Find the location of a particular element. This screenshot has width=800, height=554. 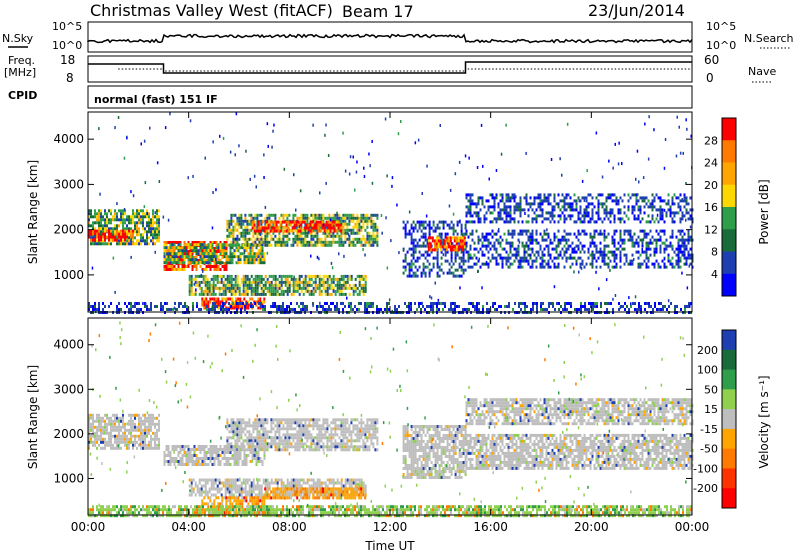

freq-tick-bottom: 8 is located at coordinates (70, 78).